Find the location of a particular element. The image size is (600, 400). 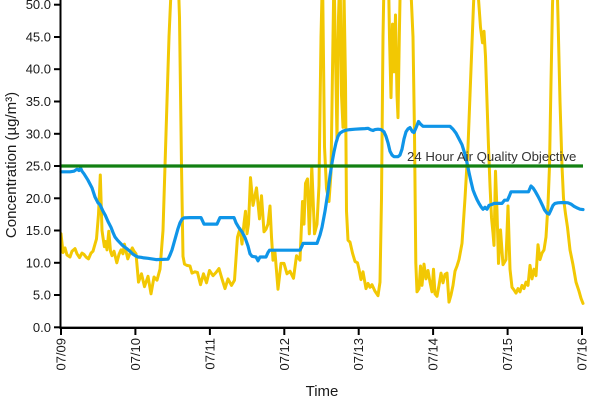

svg-text: 10.0 is located at coordinates (38, 262).